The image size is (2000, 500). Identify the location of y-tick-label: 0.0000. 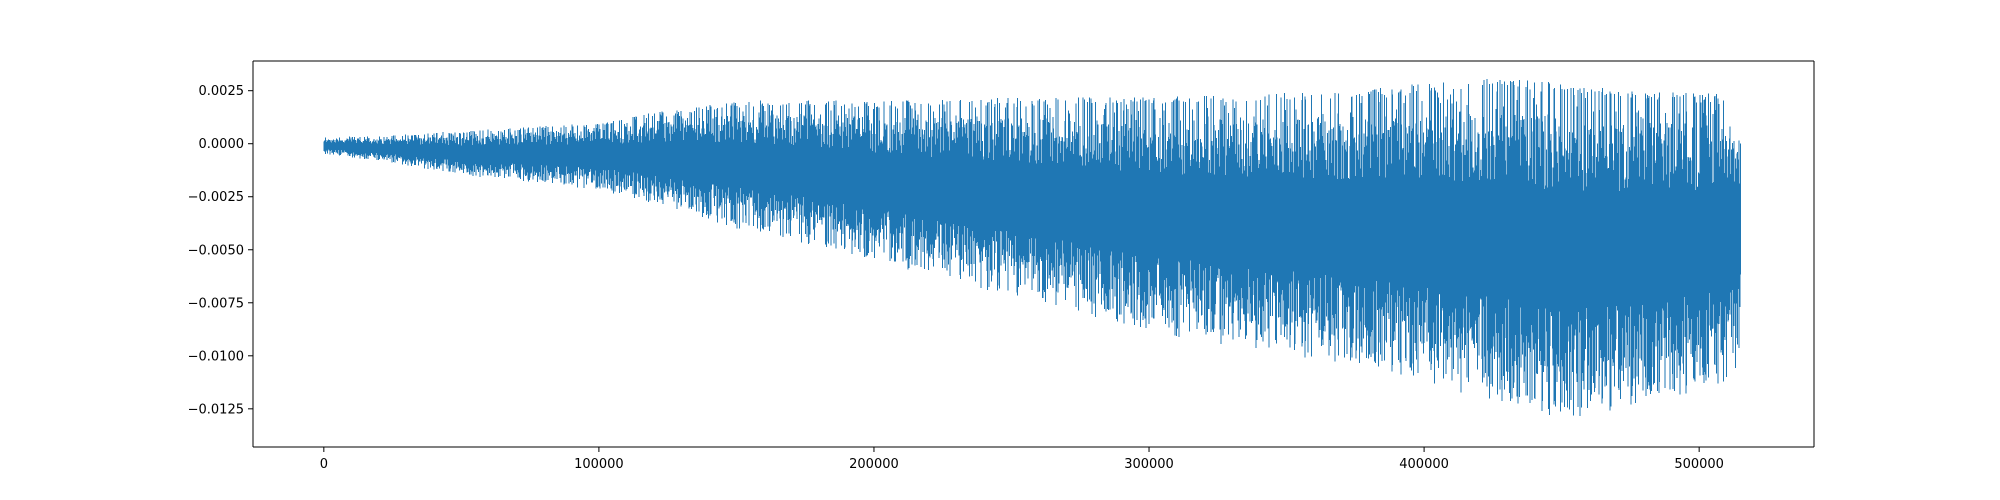
(222, 144).